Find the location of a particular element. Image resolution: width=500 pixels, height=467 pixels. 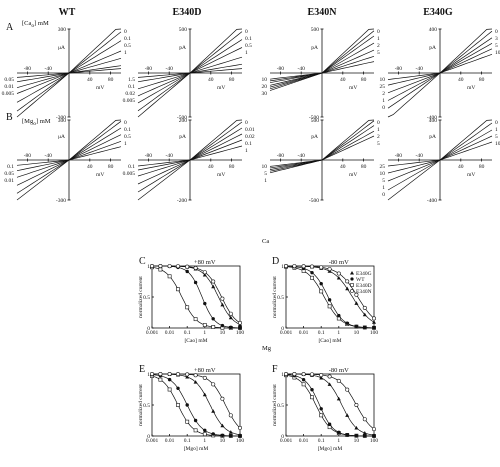

y-tick-label: -400 is located at coordinates (432, 118).